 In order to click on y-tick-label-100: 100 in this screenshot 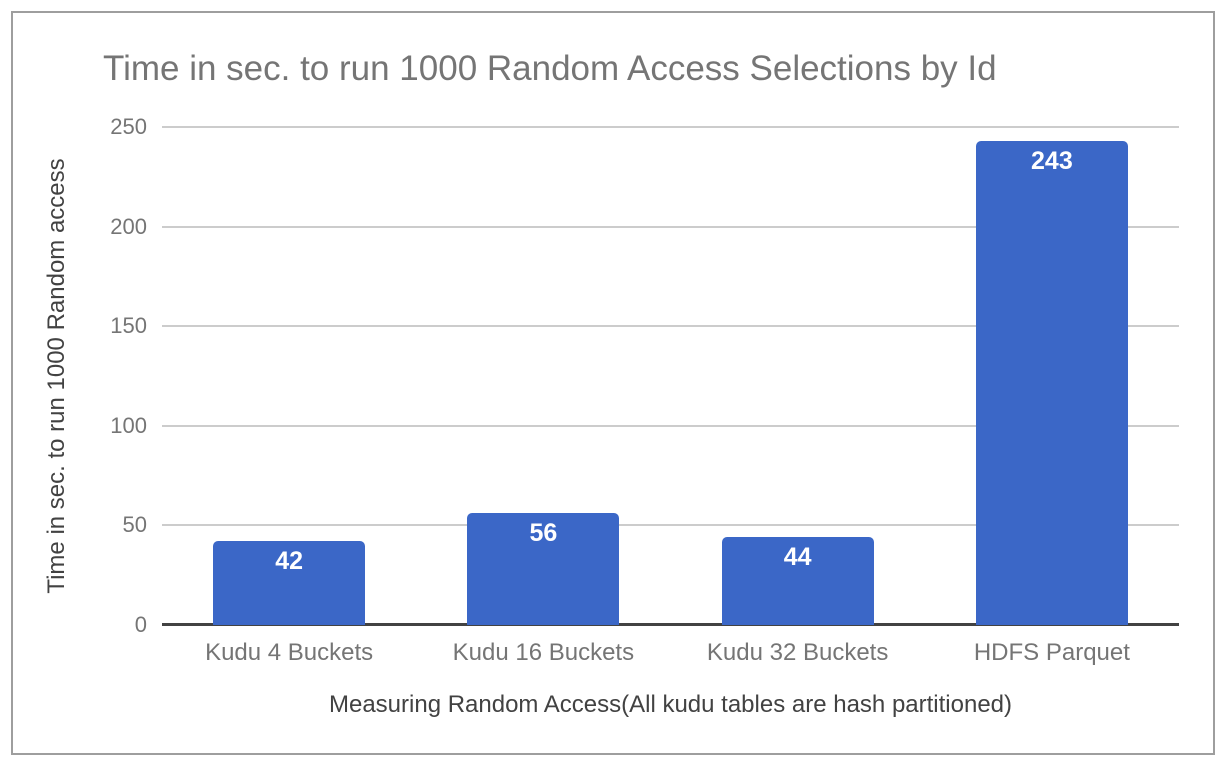, I will do `click(128, 425)`.